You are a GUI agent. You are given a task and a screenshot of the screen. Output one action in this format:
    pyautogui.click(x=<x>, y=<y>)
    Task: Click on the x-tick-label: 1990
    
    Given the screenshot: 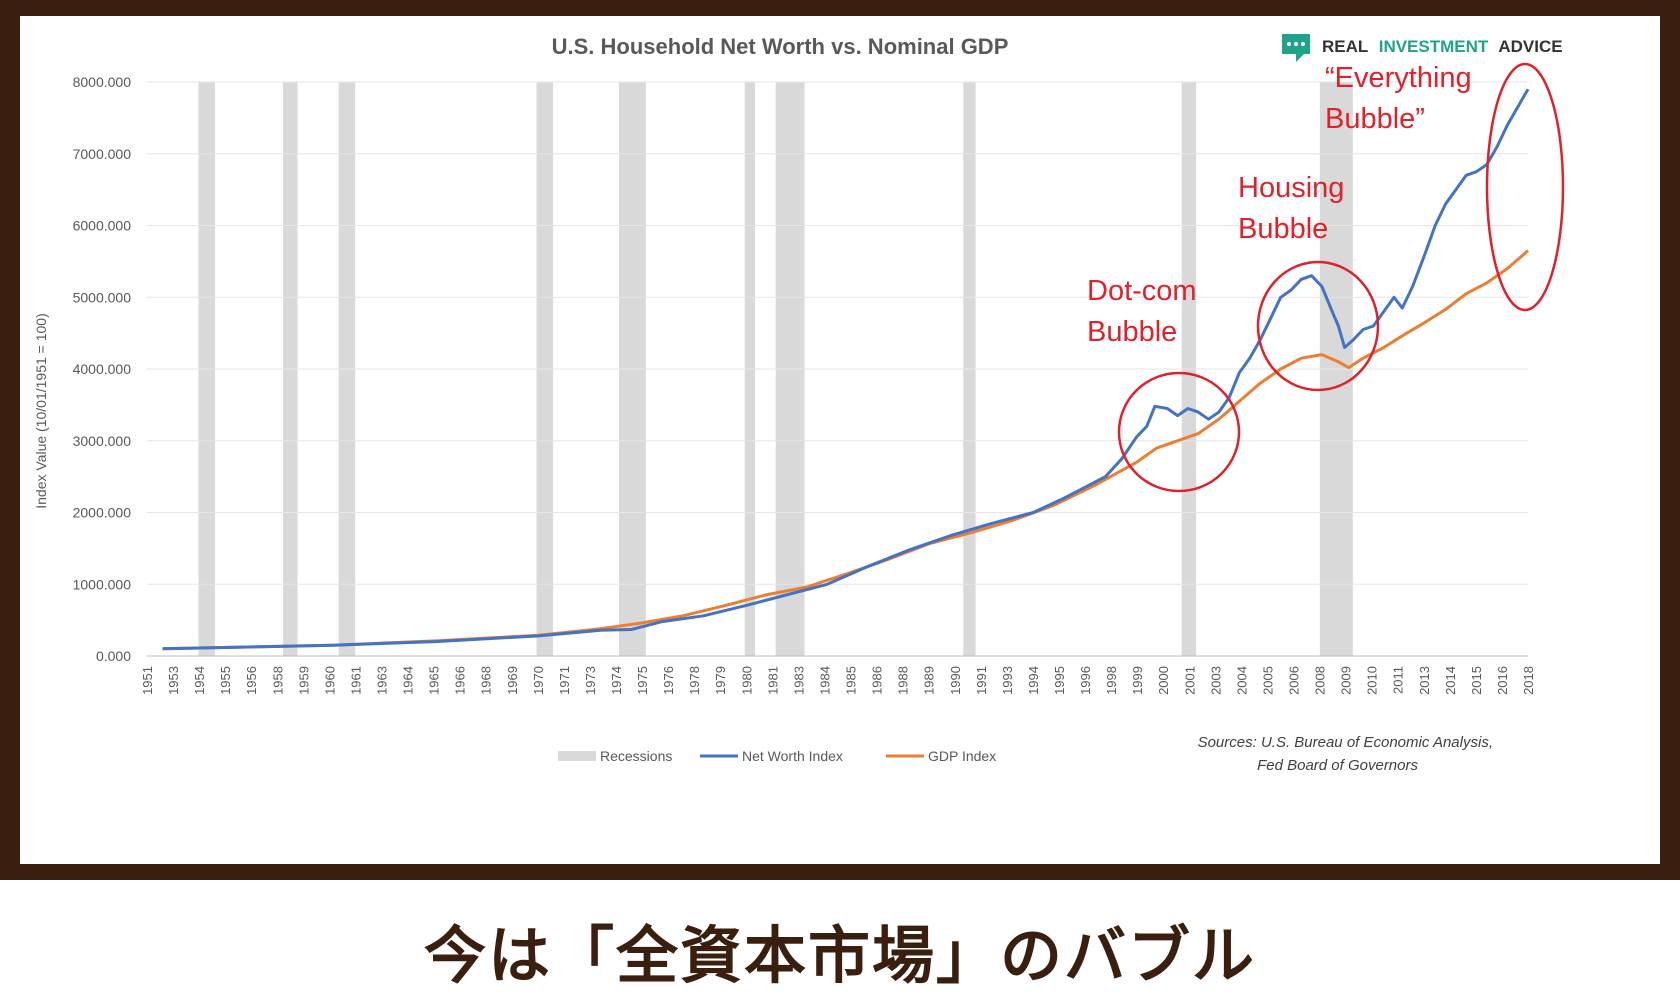 What is the action you would take?
    pyautogui.click(x=955, y=680)
    